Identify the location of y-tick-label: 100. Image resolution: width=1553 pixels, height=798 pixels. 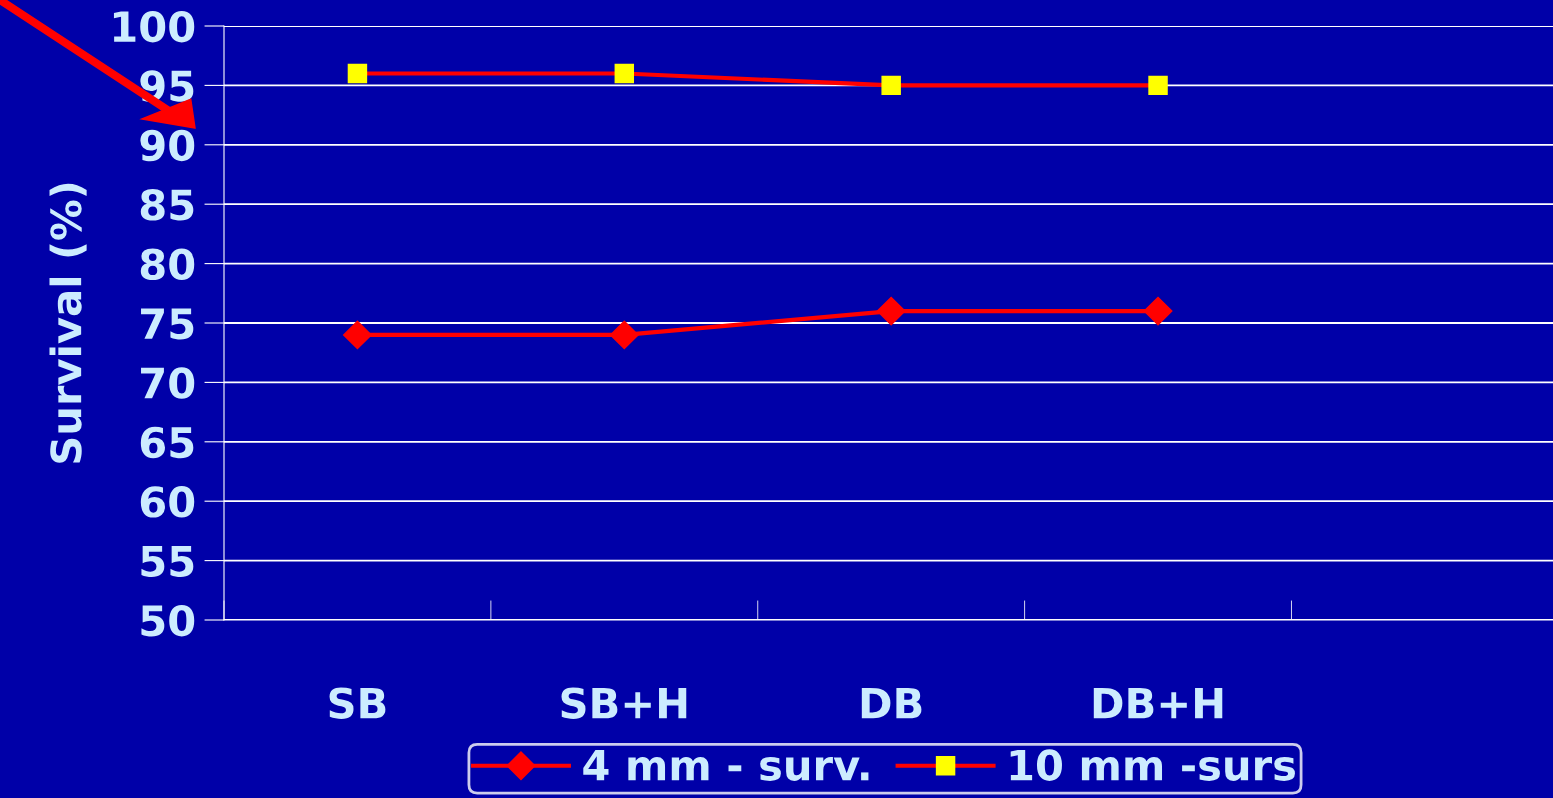
(154, 26).